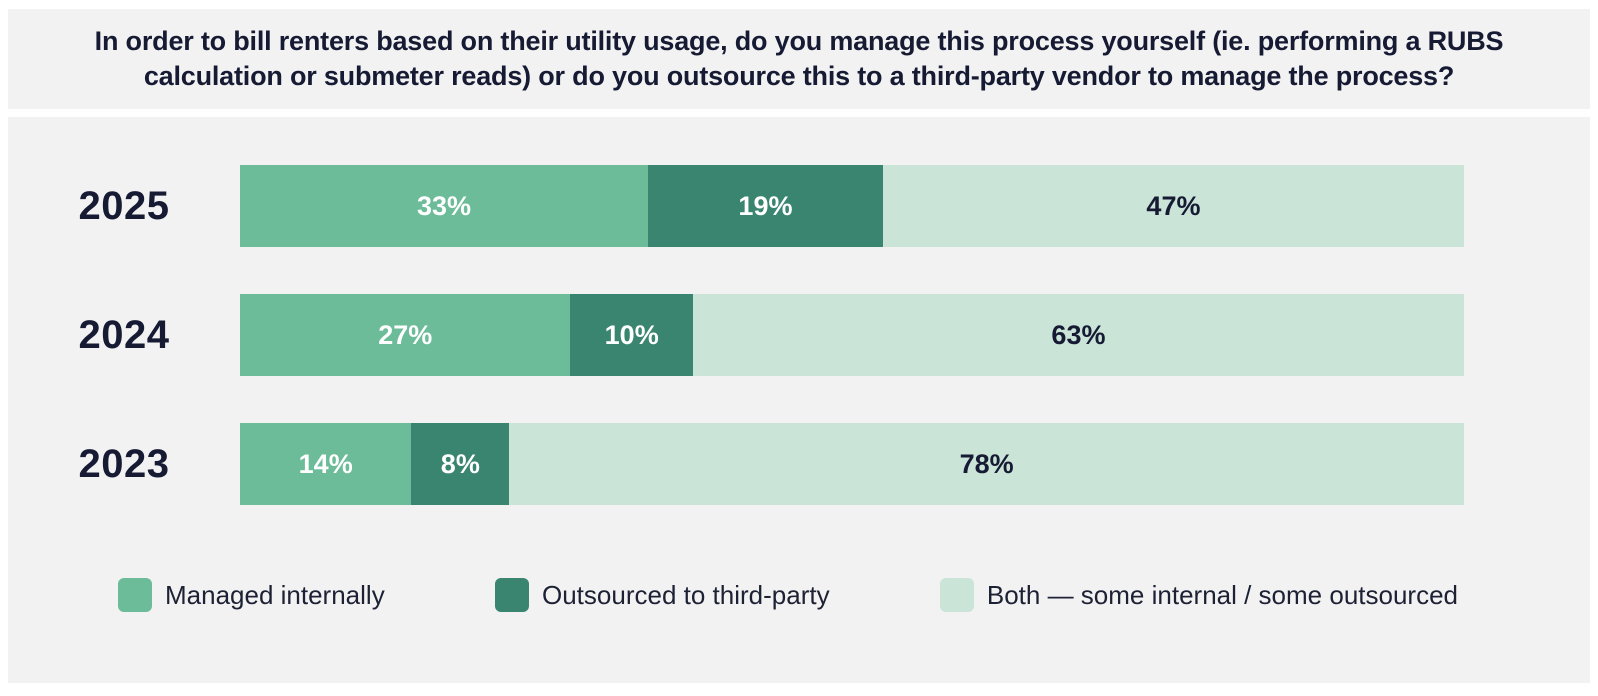 This screenshot has width=1598, height=696. I want to click on segment-value-label: 63%, so click(1078, 334).